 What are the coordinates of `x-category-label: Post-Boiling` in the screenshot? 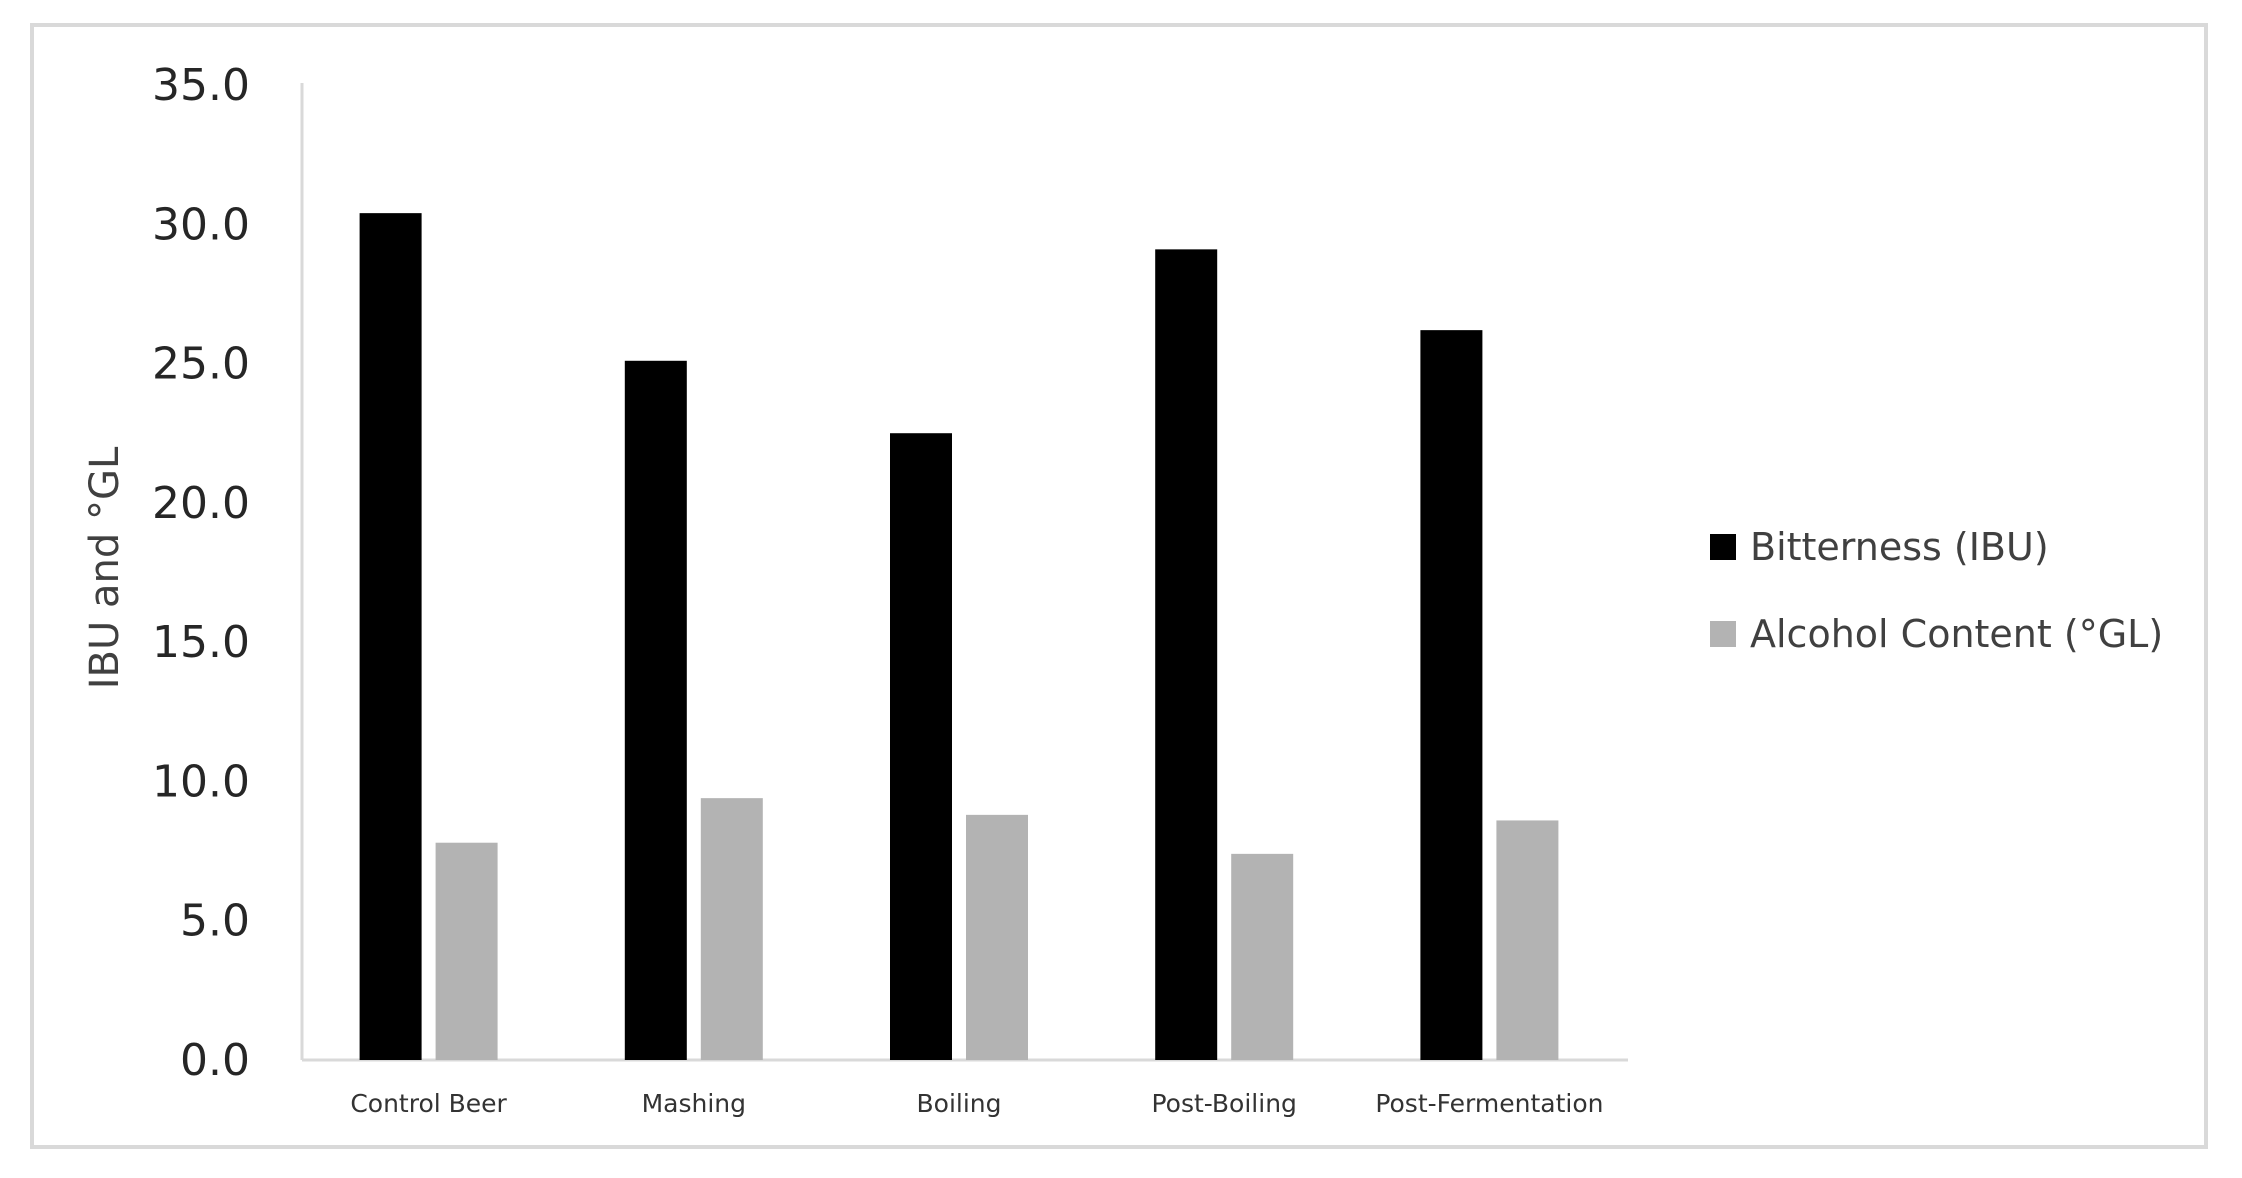 It's located at (1223, 1103).